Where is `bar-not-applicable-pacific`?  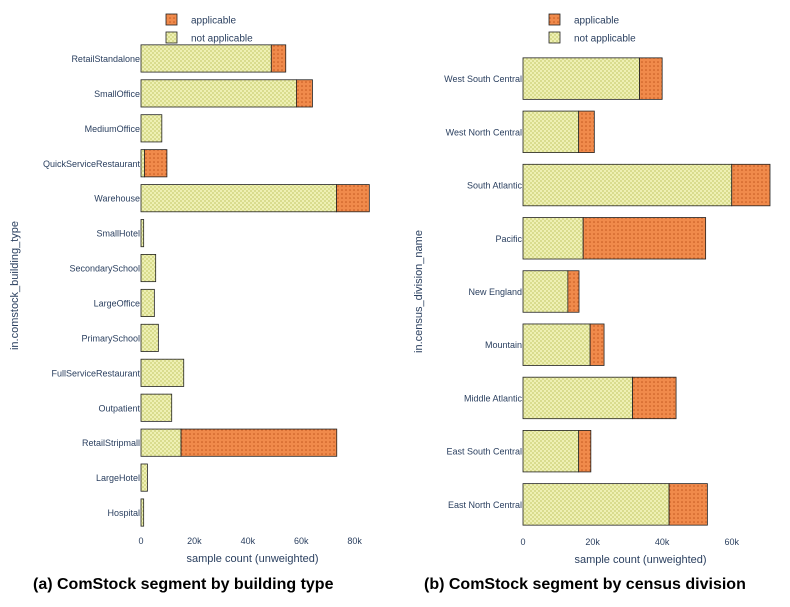 bar-not-applicable-pacific is located at coordinates (553, 238).